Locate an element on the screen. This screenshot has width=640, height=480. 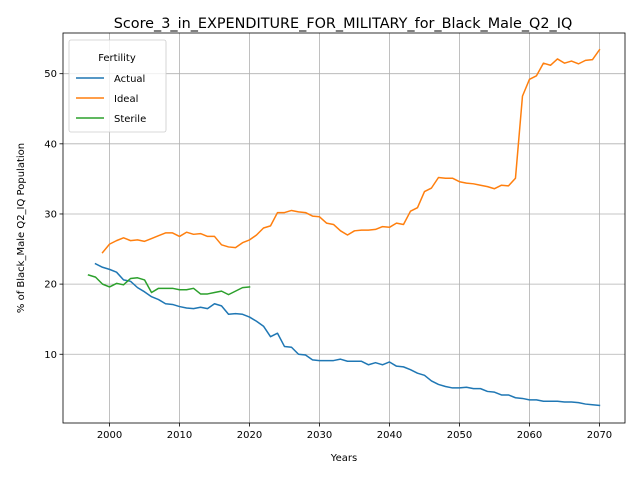
y-tick-label: 30 is located at coordinates (50, 214).